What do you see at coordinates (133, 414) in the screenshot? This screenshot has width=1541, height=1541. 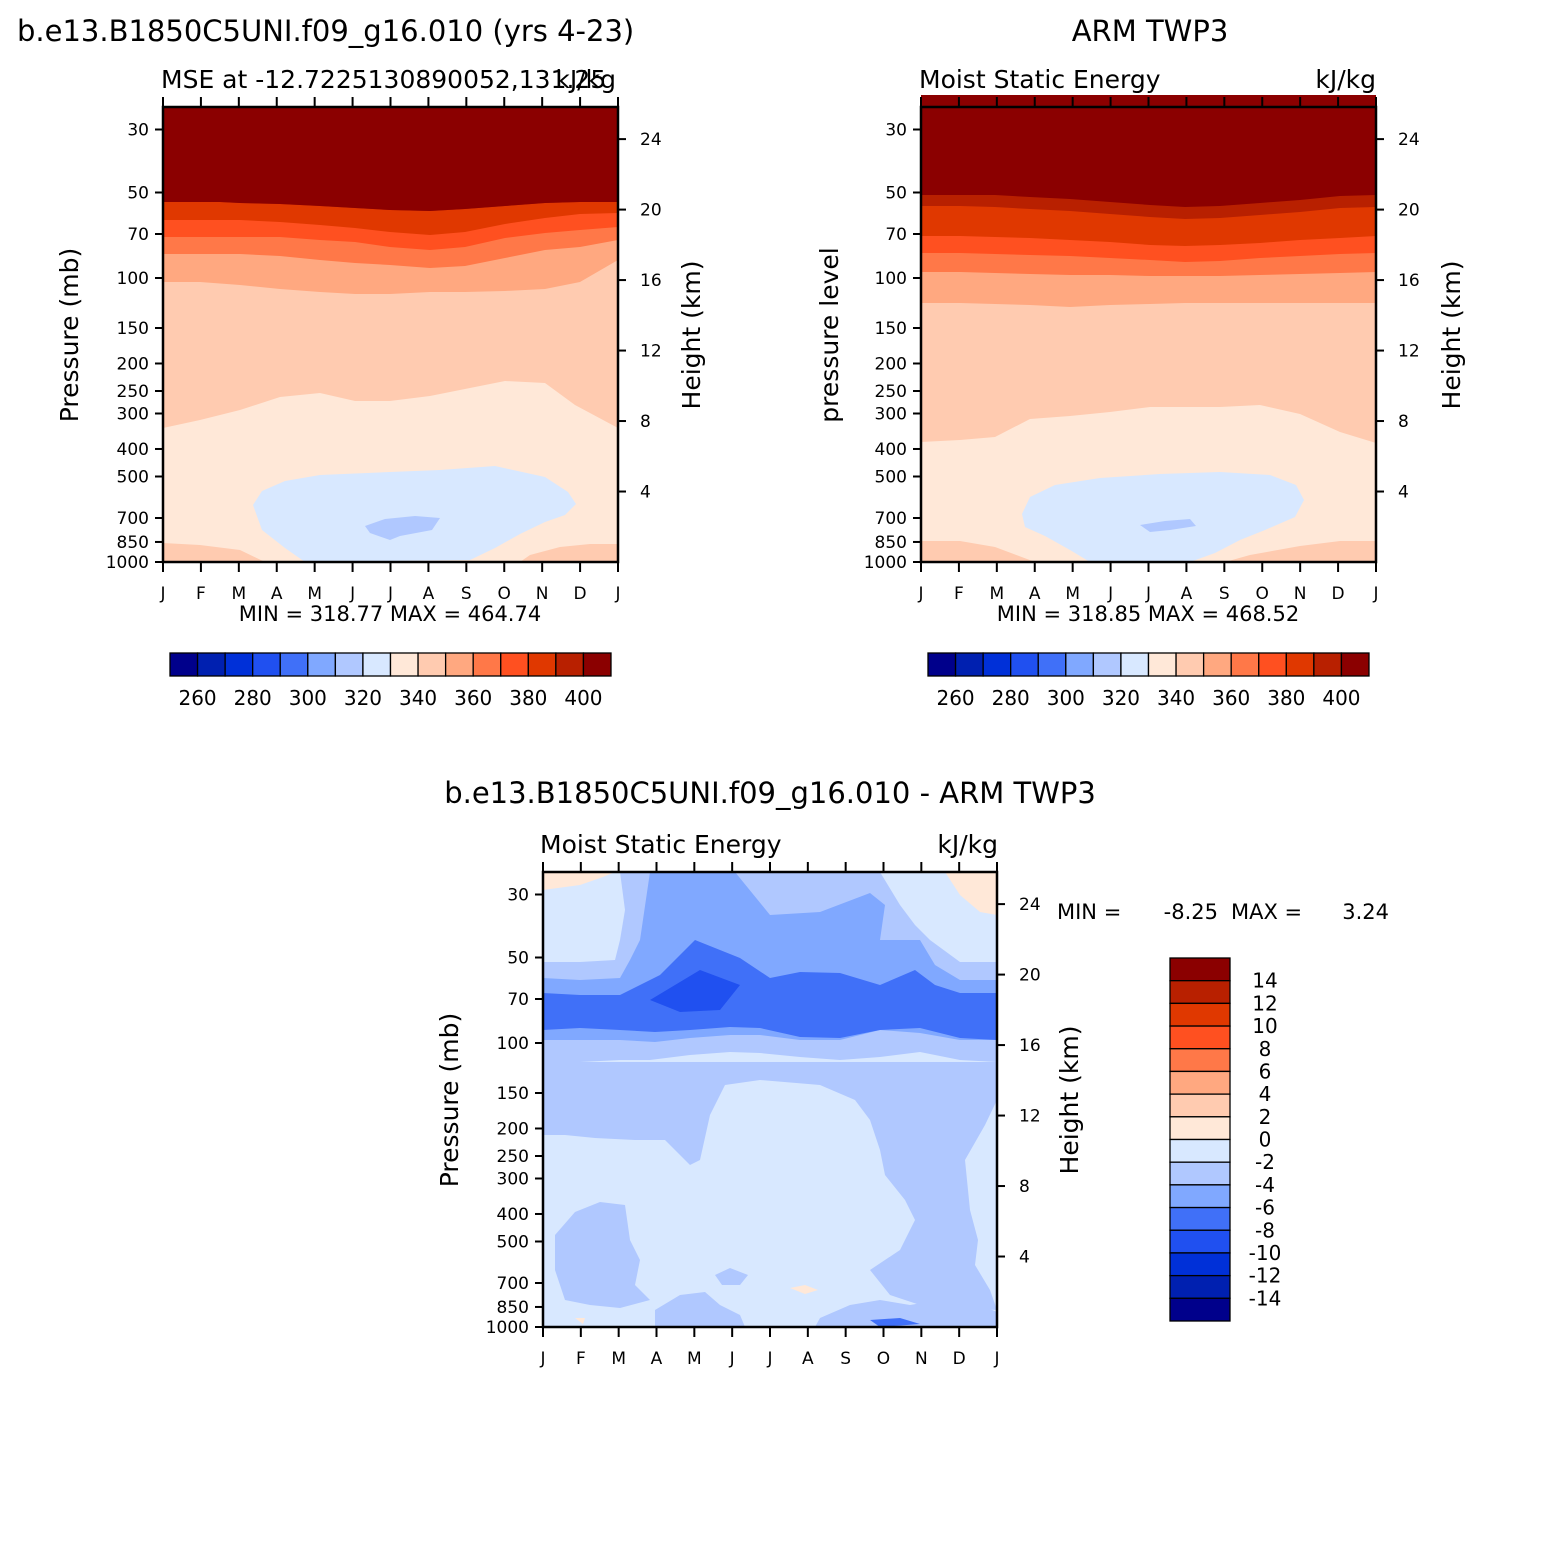 I see `panel-model-ytick-label: 300` at bounding box center [133, 414].